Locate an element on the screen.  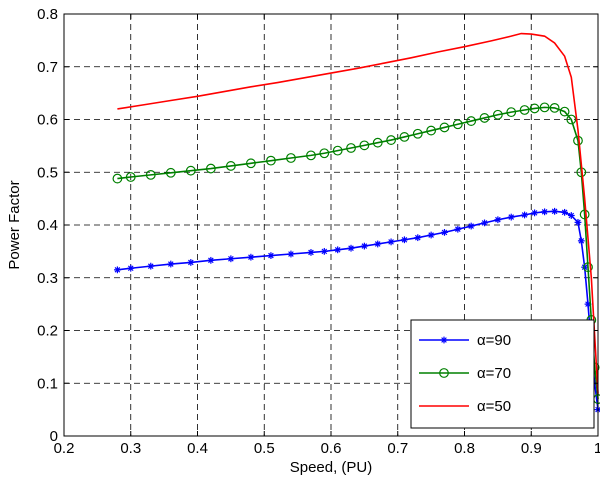
x-tick-label: 0.7 is located at coordinates (397, 448).